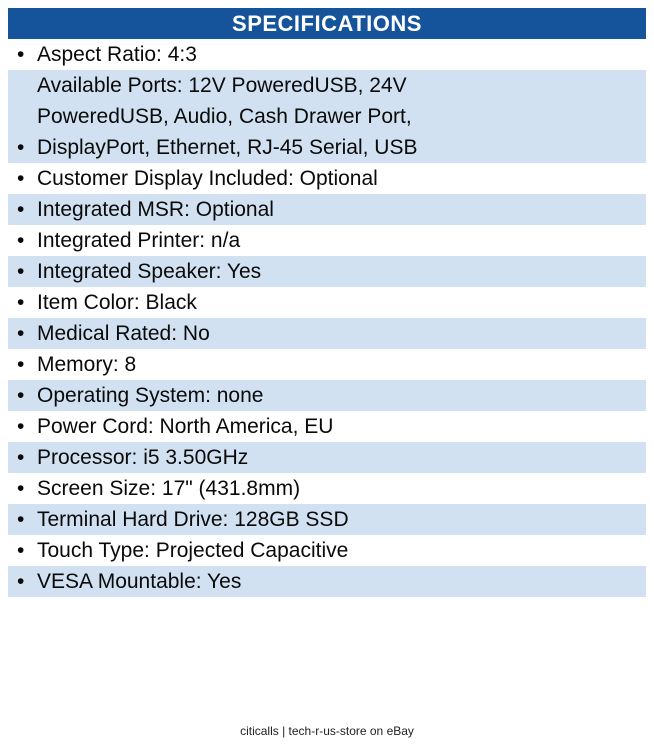 The image size is (654, 752). What do you see at coordinates (341, 457) in the screenshot?
I see `row-lines: Processor: i5 3.50GHz` at bounding box center [341, 457].